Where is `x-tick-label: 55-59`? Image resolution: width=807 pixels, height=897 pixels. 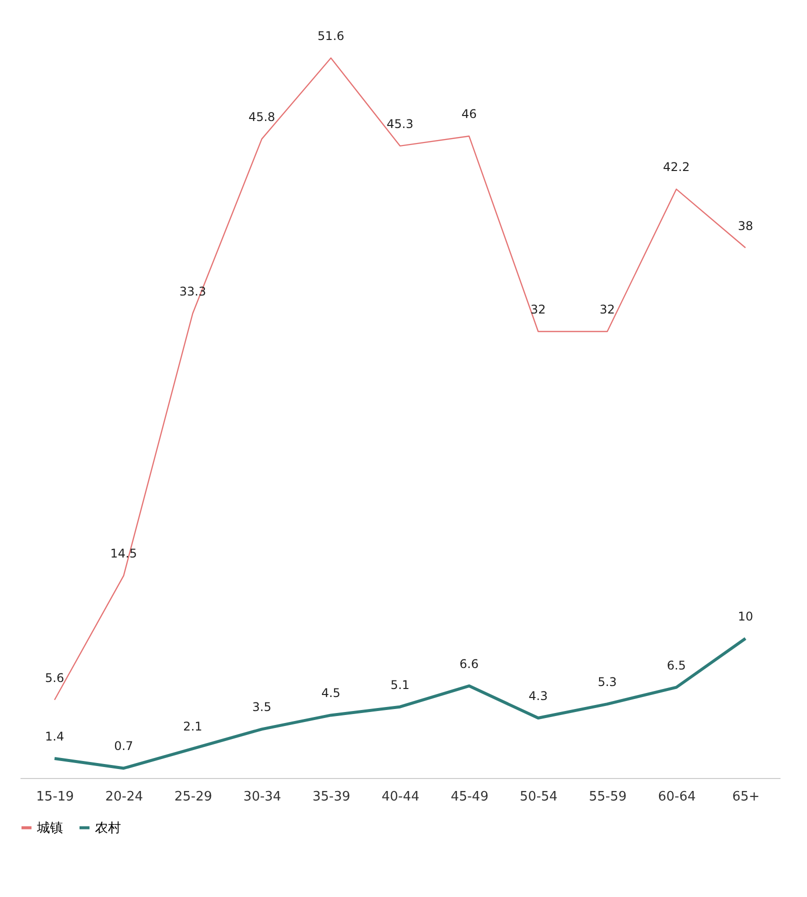
x-tick-label: 55-59 is located at coordinates (607, 797).